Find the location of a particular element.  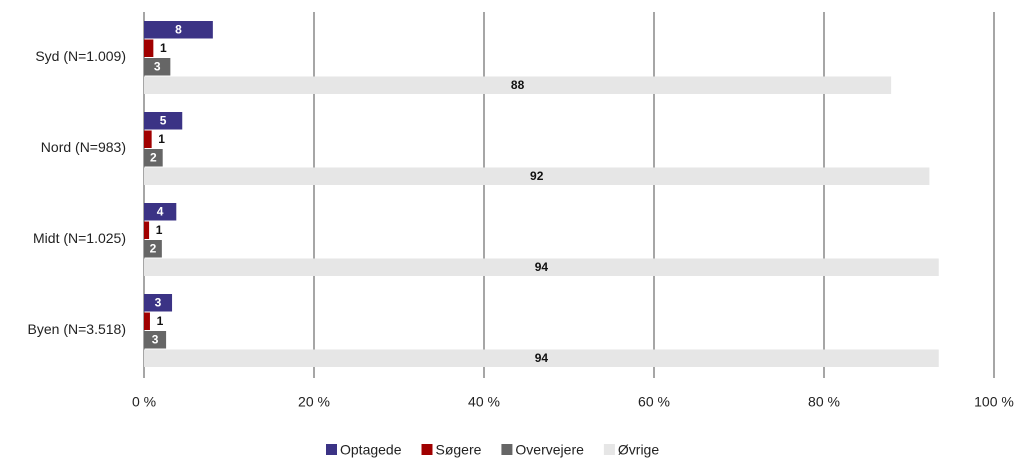

data-label: 88 is located at coordinates (518, 85).